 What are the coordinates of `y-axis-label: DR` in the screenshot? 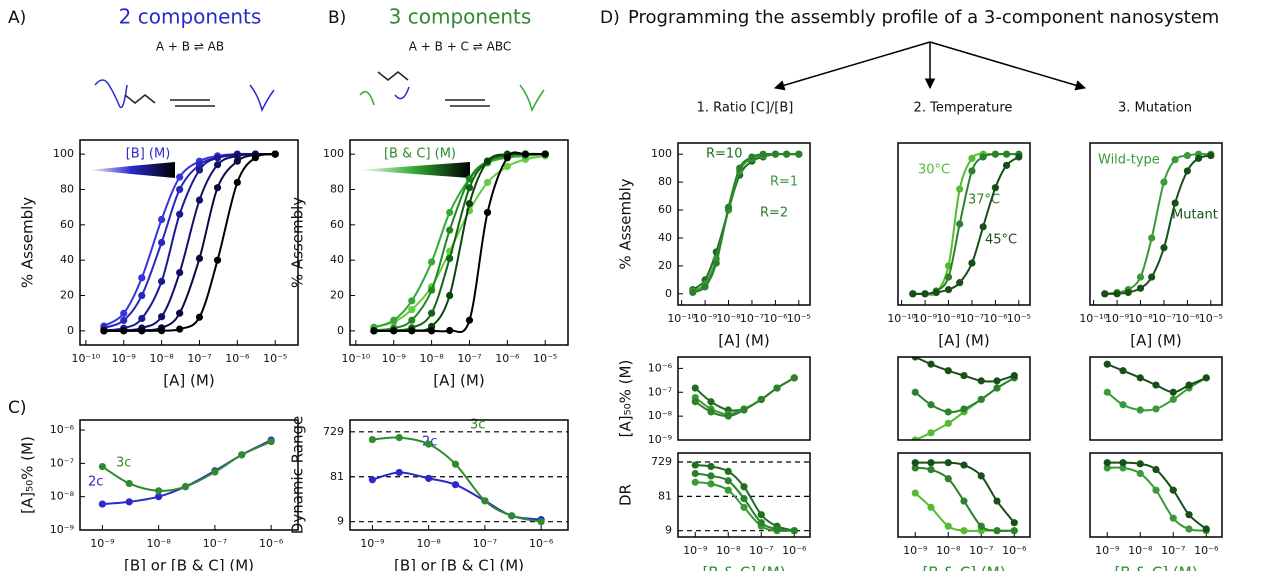 It's located at (626, 495).